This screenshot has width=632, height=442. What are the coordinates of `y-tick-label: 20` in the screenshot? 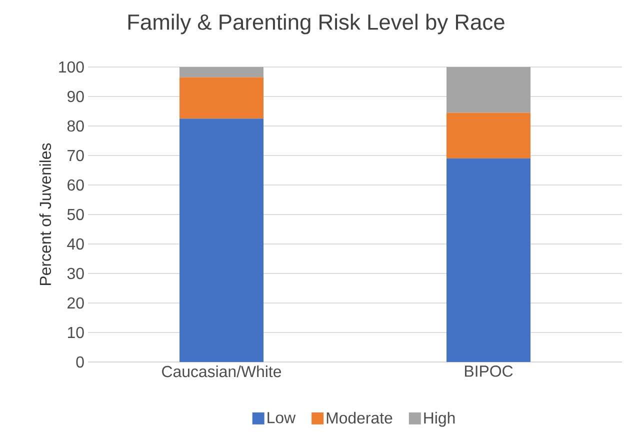 It's located at (76, 303).